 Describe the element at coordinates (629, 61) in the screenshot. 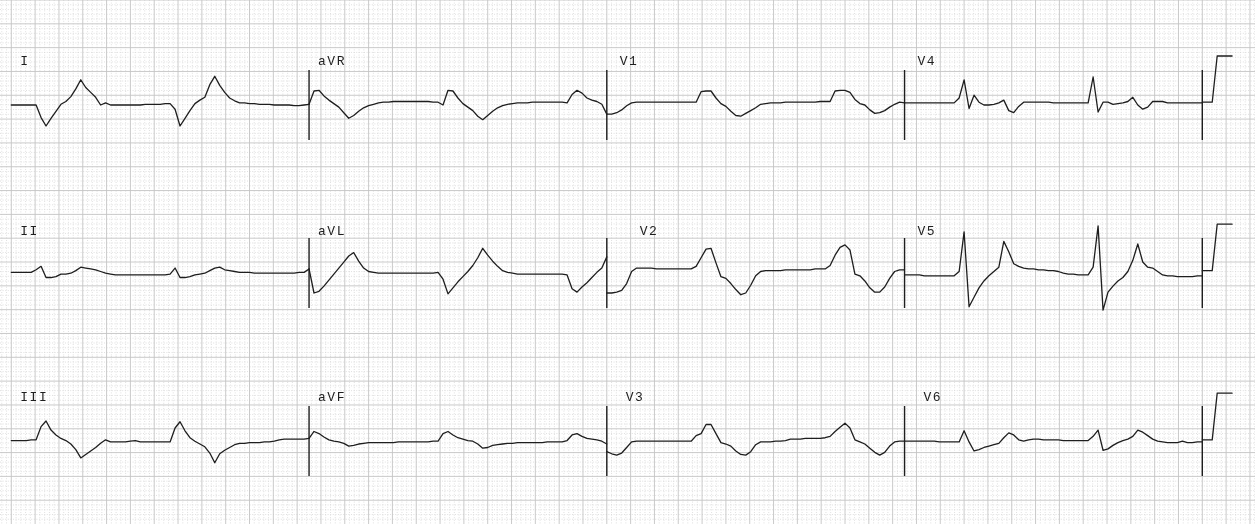

I see `text: V1` at that location.